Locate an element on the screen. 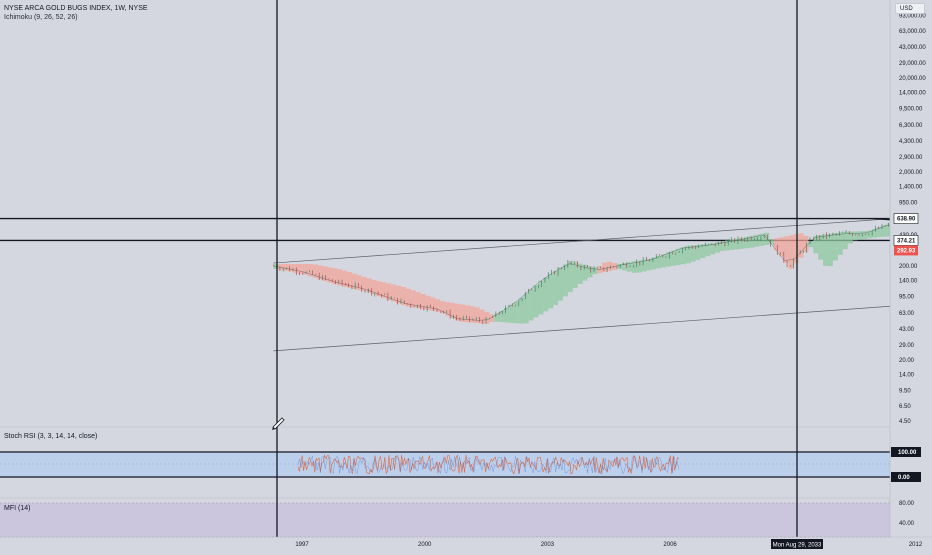  stoch-rsi-band is located at coordinates (445, 464).